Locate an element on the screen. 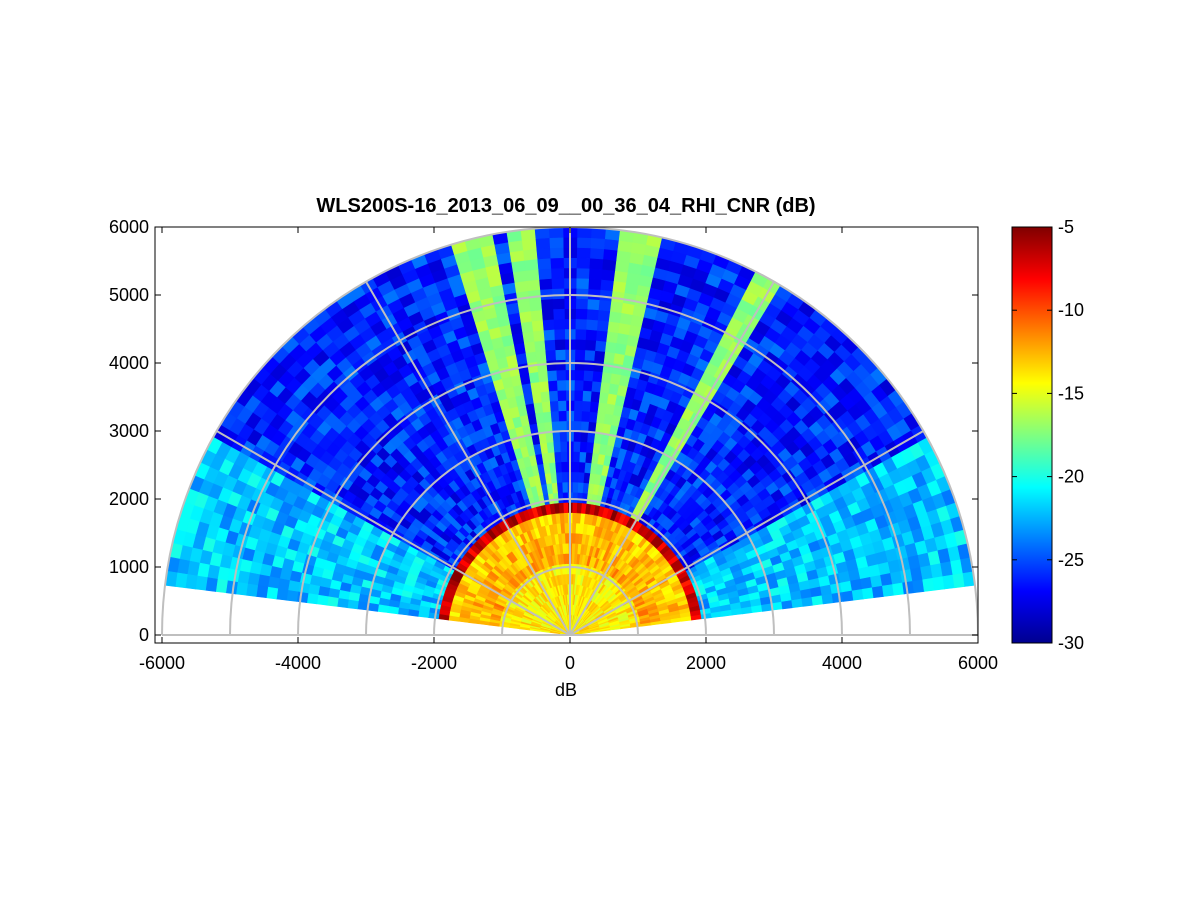 The image size is (1201, 901). y-tick-label: 4000 is located at coordinates (129, 363).